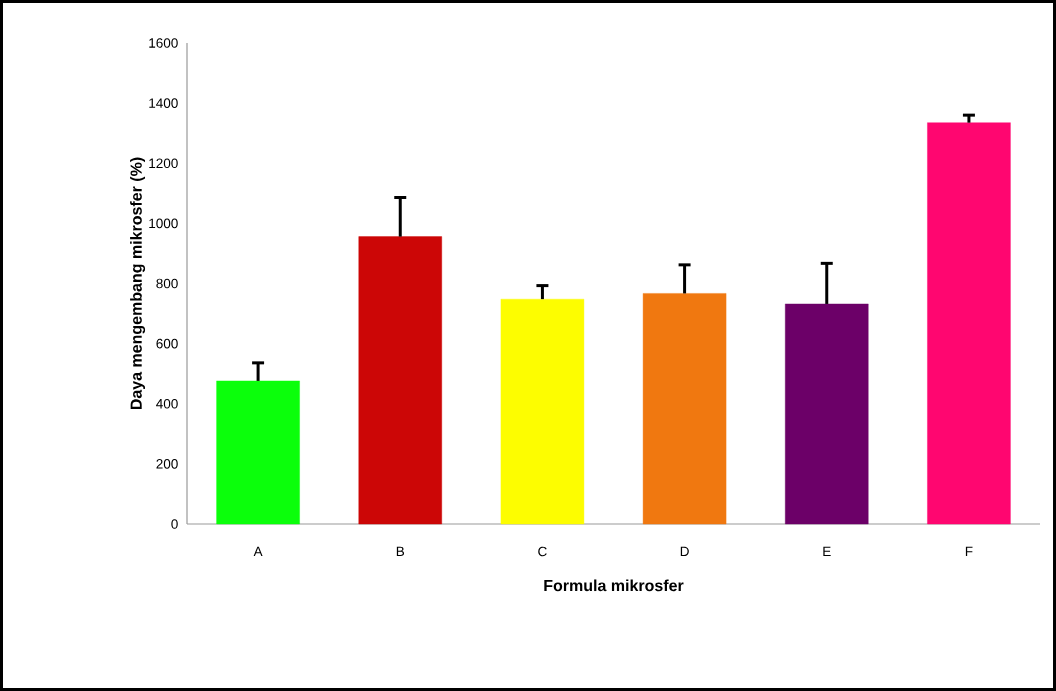  What do you see at coordinates (163, 103) in the screenshot?
I see `y-tick-label: 1400` at bounding box center [163, 103].